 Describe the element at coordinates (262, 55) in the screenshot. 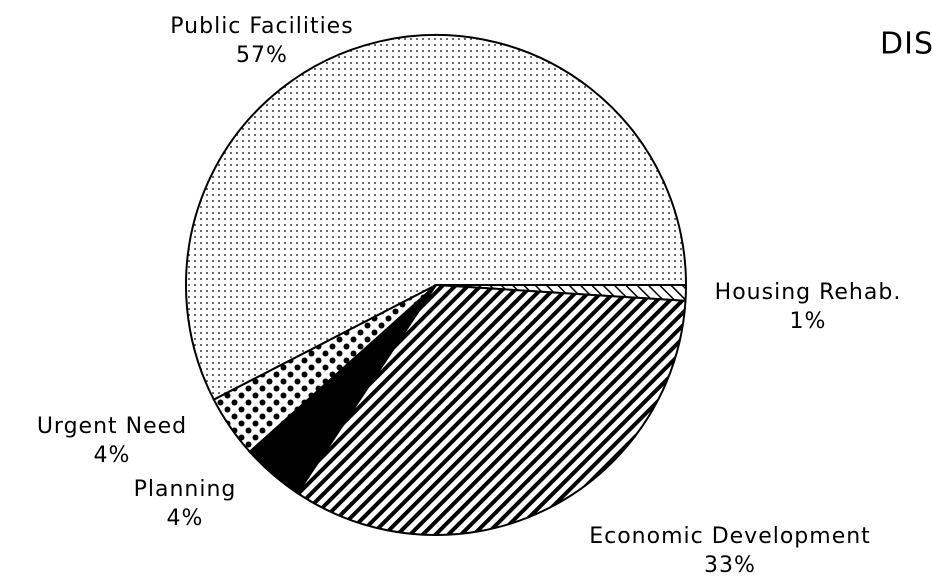

I see `slice-value-label: 57%` at that location.